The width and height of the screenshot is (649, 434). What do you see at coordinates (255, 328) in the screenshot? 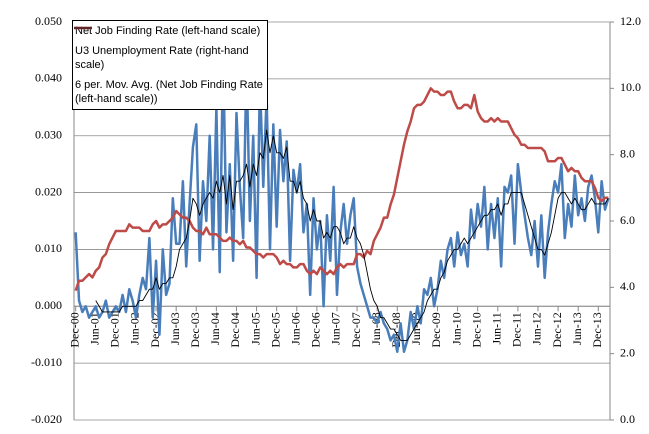
I see `x-tick-label: Jun-05` at bounding box center [255, 328].